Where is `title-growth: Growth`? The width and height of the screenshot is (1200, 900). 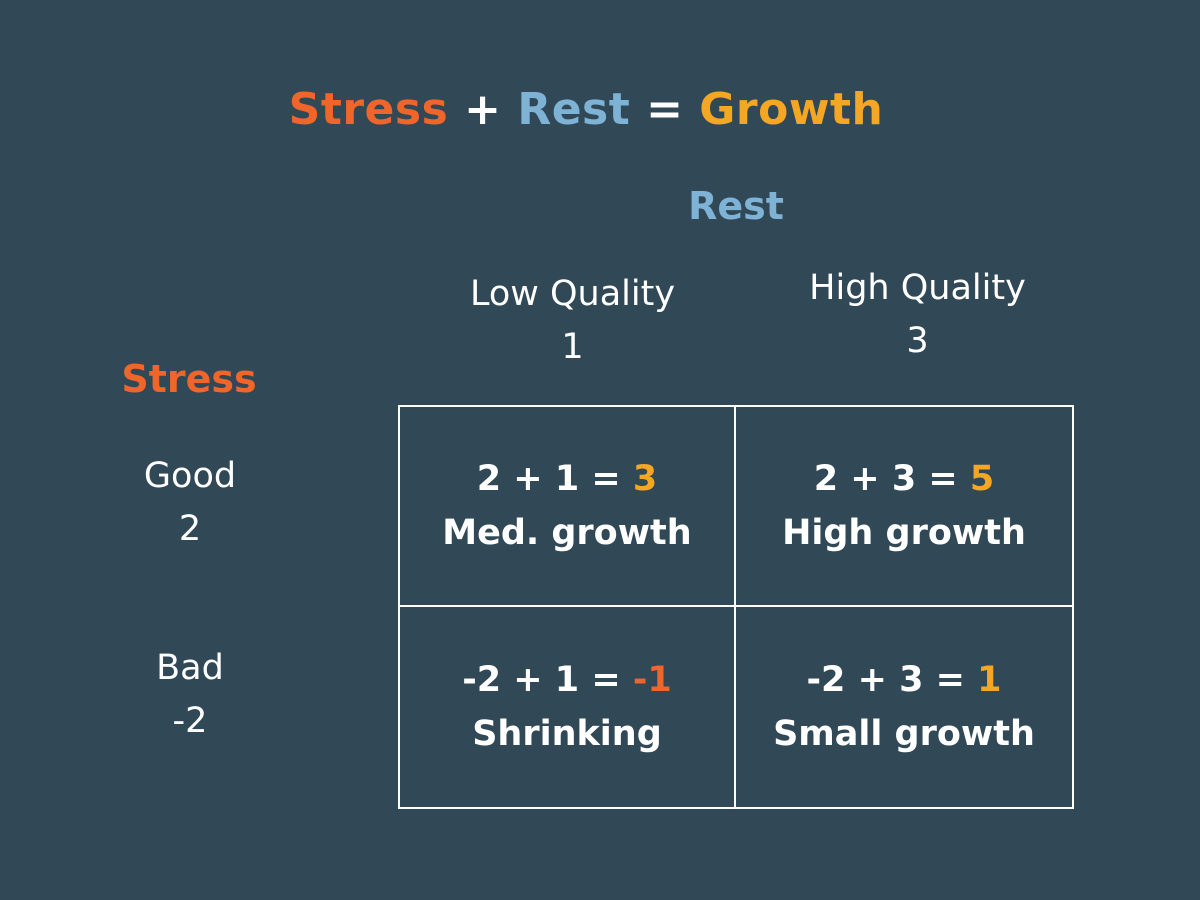 title-growth: Growth is located at coordinates (791, 109).